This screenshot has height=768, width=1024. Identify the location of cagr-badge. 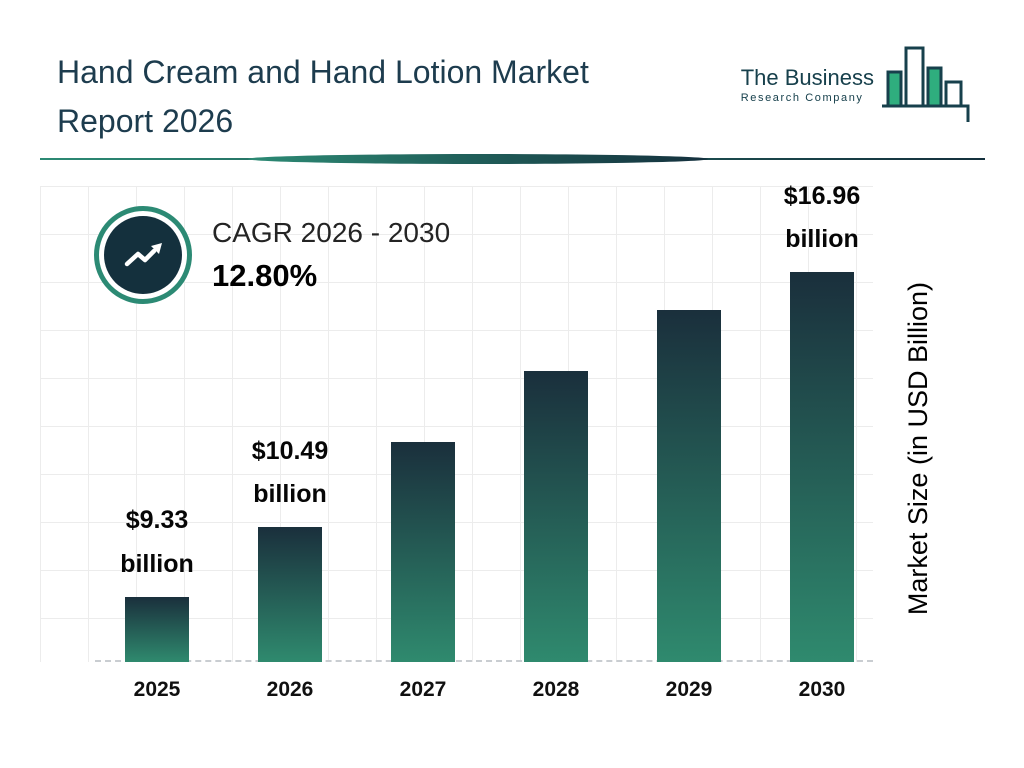
(143, 255).